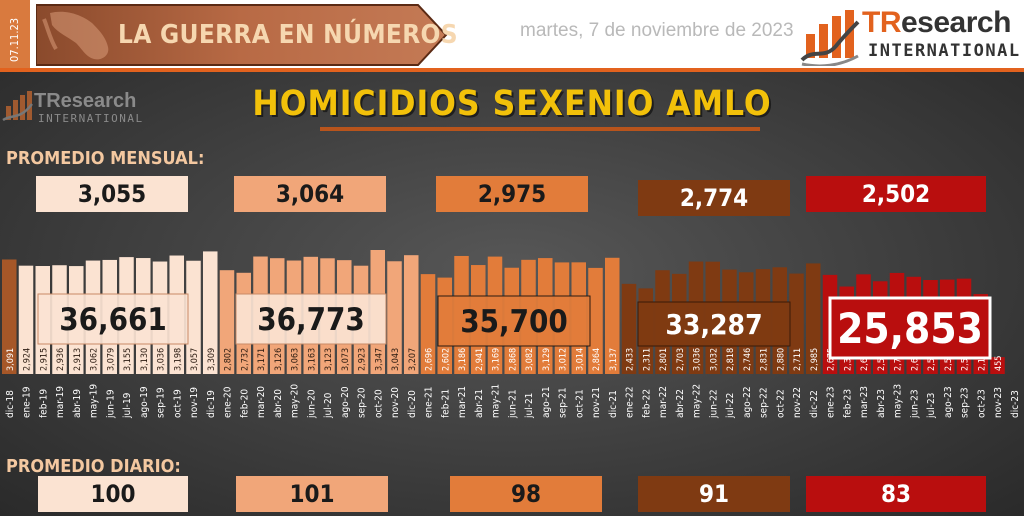  Describe the element at coordinates (597, 359) in the screenshot. I see `value-label-nov-21: 2,864` at that location.